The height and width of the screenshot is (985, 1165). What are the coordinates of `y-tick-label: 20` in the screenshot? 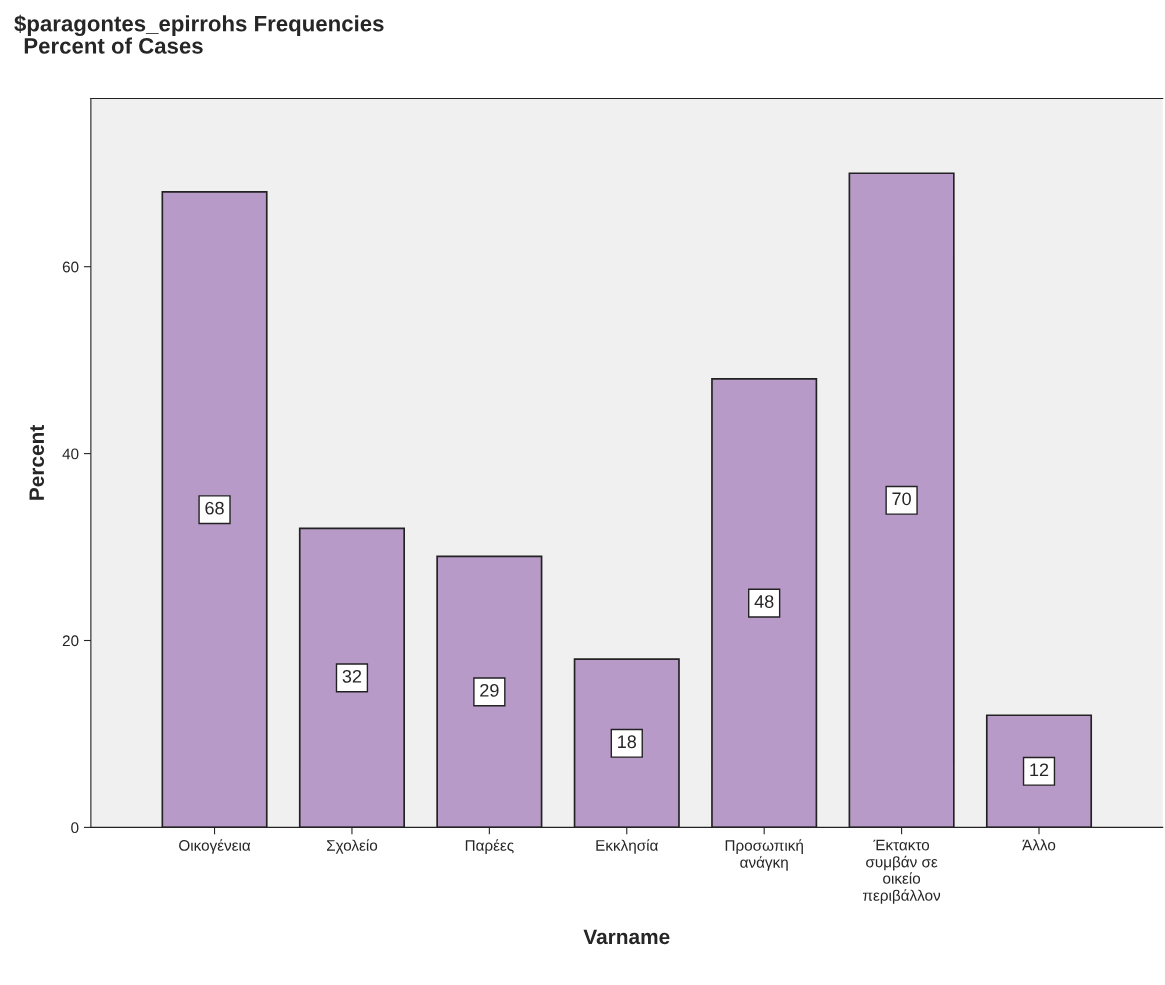 It's located at (70, 641).